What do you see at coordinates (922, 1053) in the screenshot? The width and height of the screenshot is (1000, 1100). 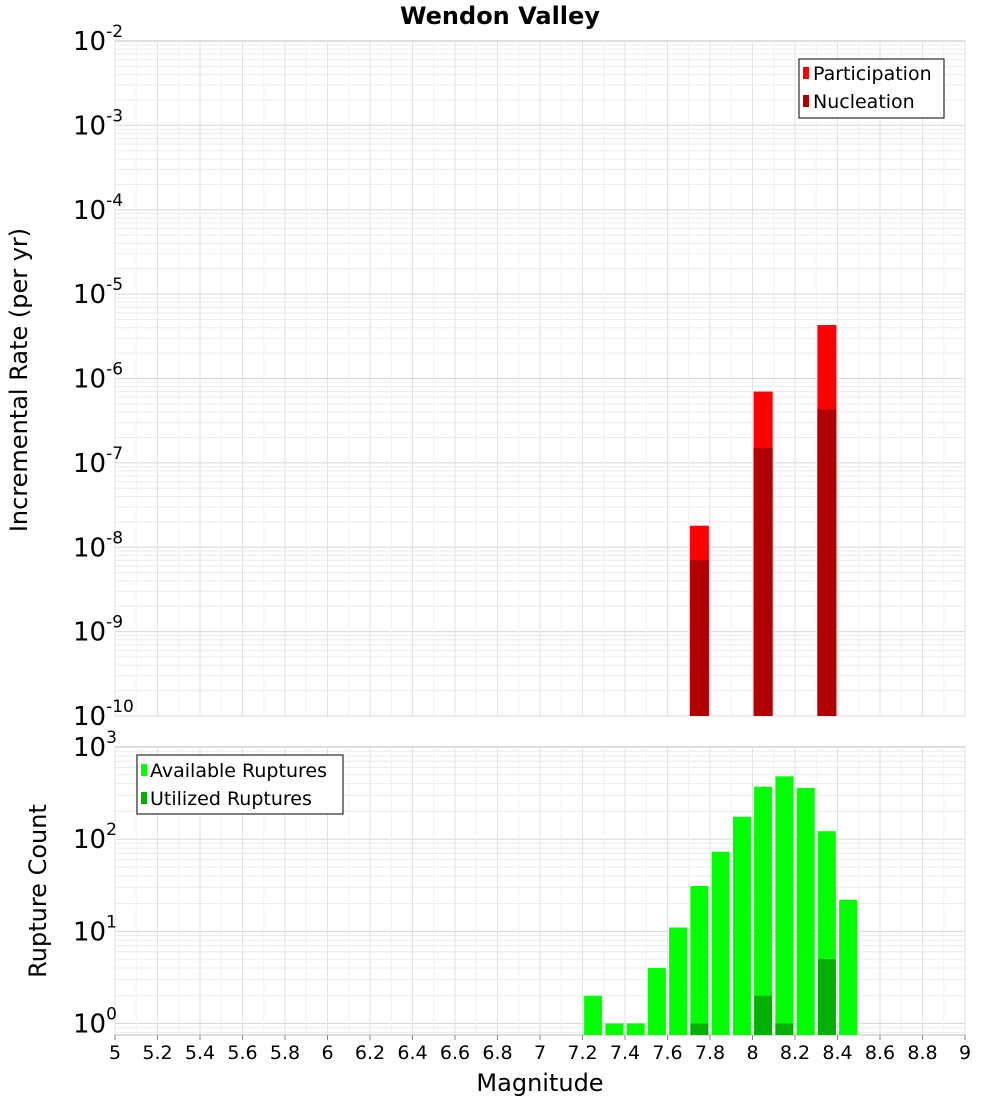 I see `x-tick-label: 8.8` at bounding box center [922, 1053].